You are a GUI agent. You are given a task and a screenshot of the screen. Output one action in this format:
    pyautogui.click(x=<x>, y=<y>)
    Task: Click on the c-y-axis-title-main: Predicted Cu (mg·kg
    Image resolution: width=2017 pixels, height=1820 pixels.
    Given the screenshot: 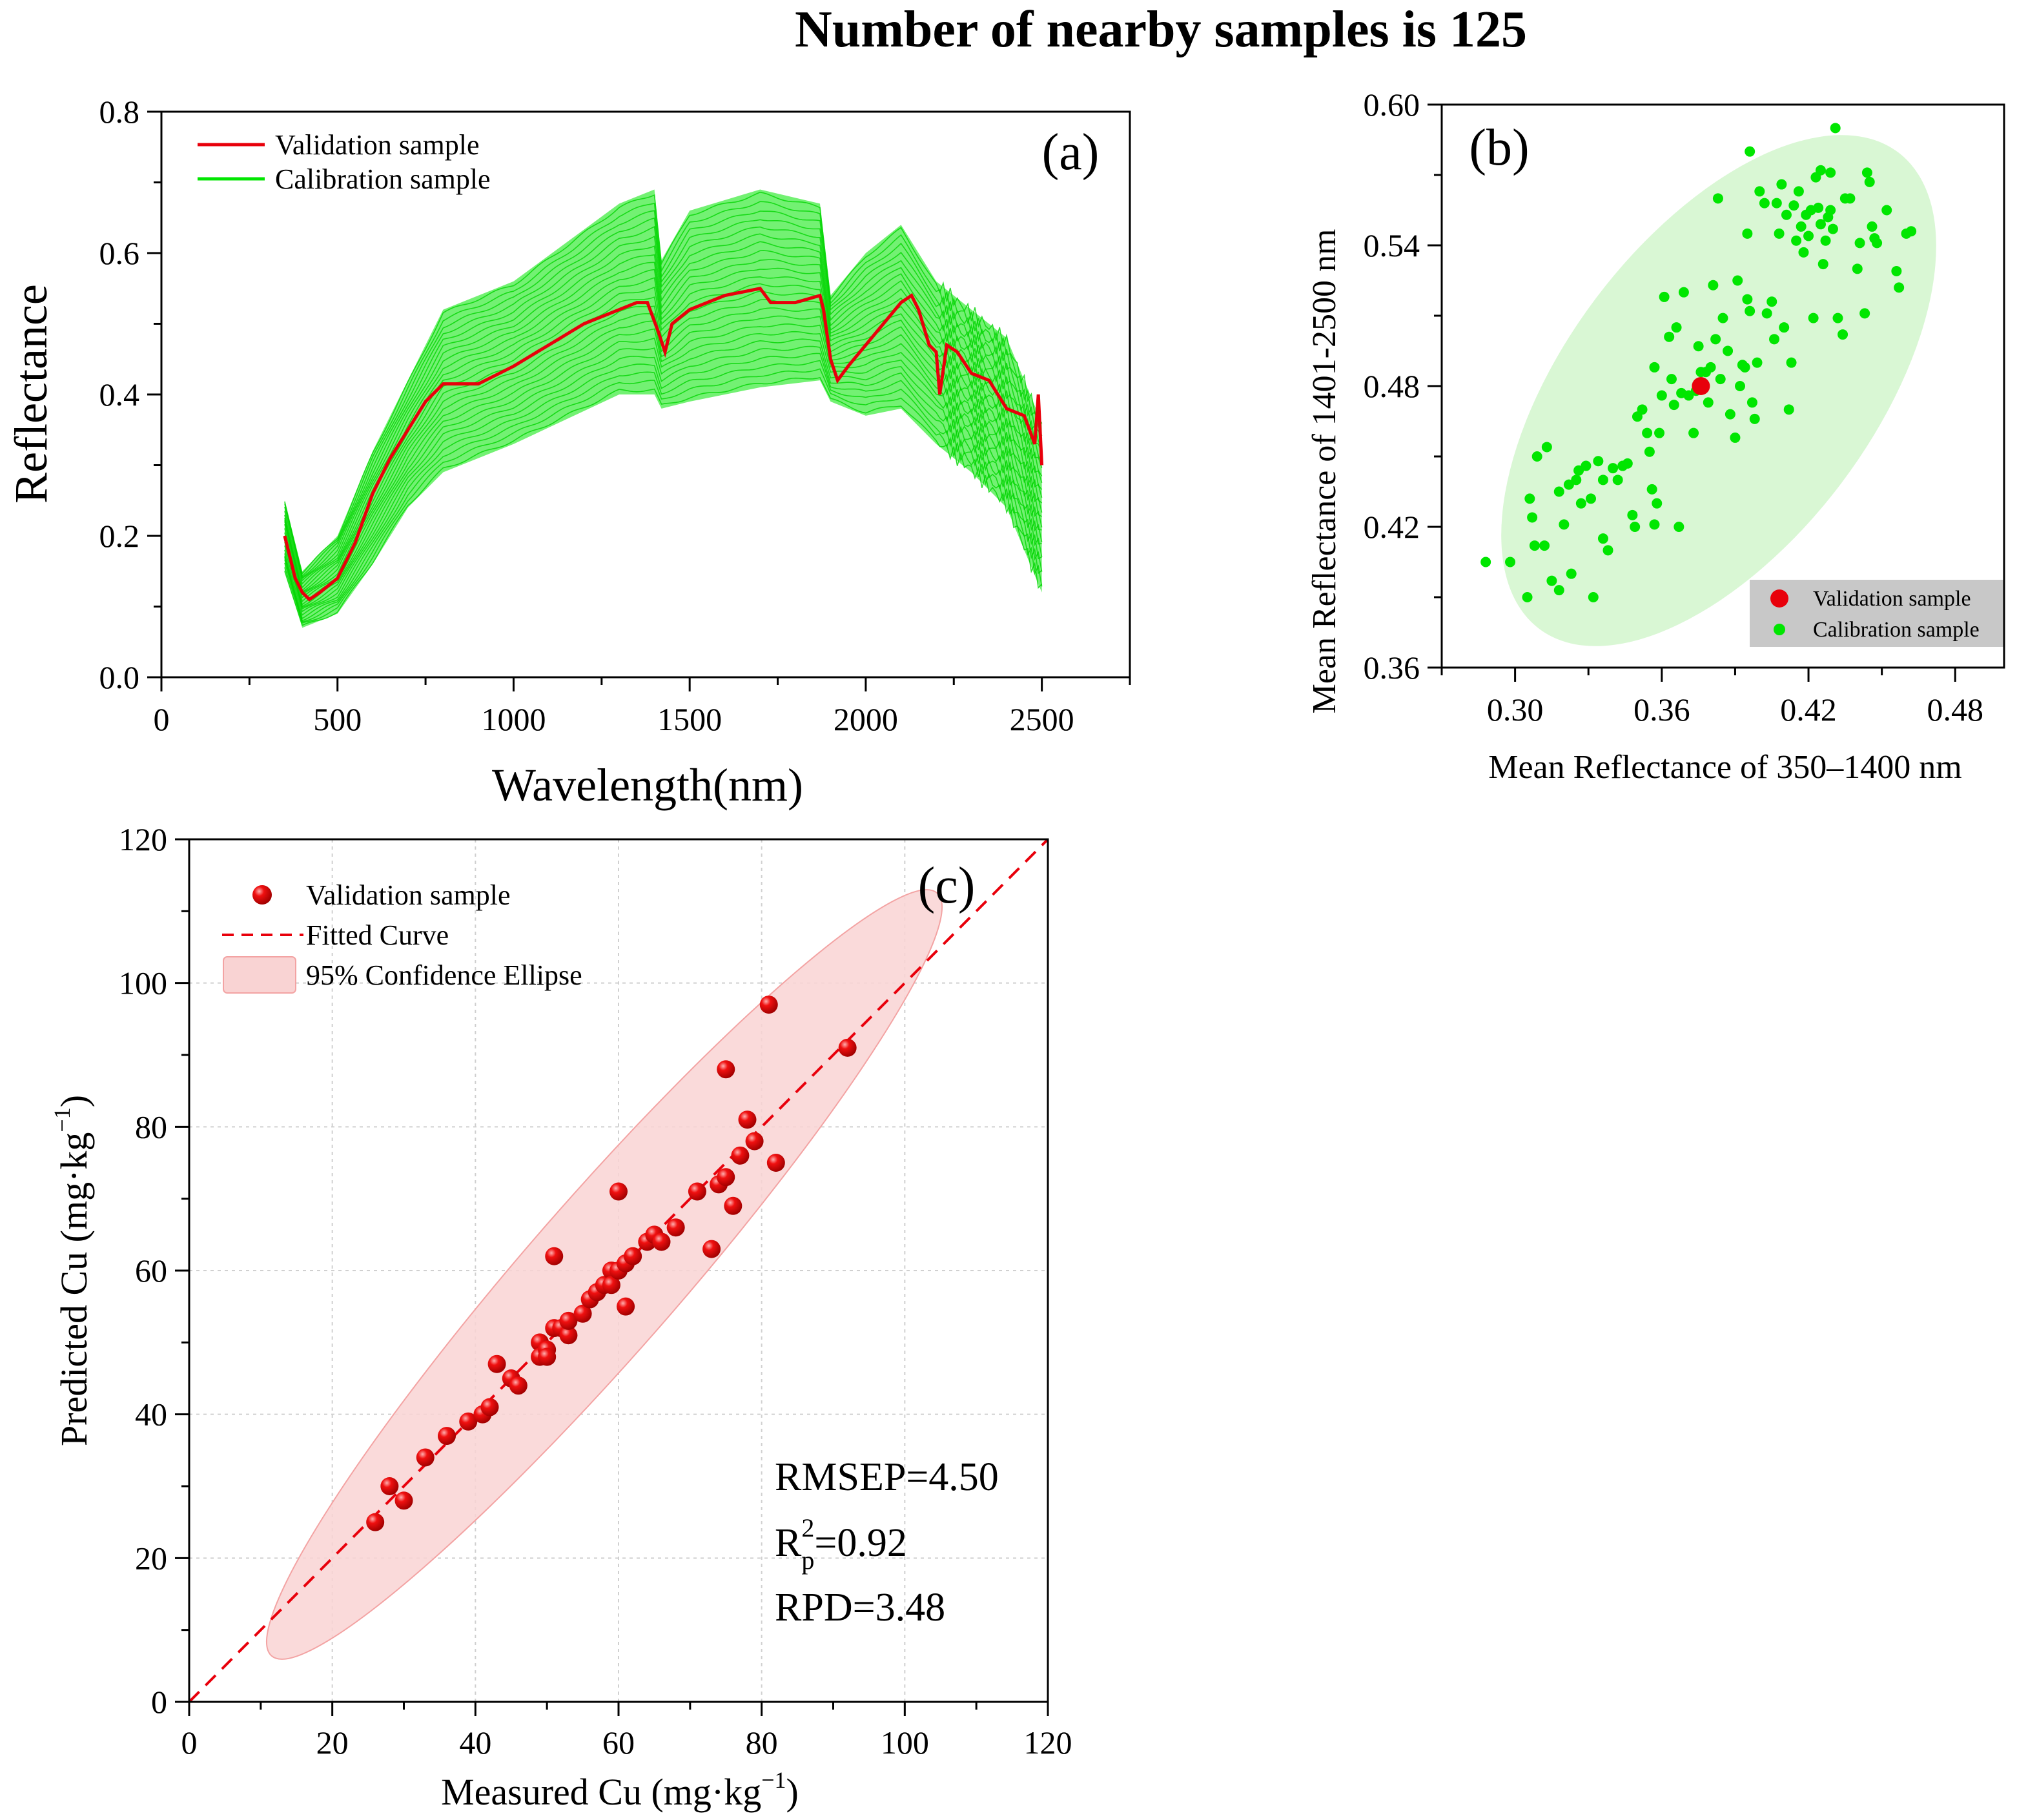 What is the action you would take?
    pyautogui.click(x=74, y=1289)
    